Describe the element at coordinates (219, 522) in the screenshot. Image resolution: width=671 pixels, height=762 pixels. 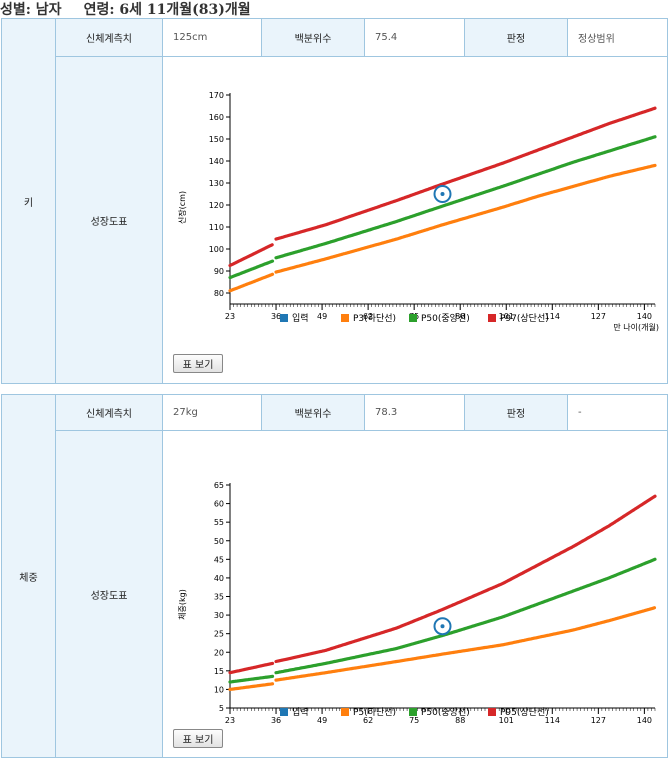
I see `weight-y-tick-label: 55` at that location.